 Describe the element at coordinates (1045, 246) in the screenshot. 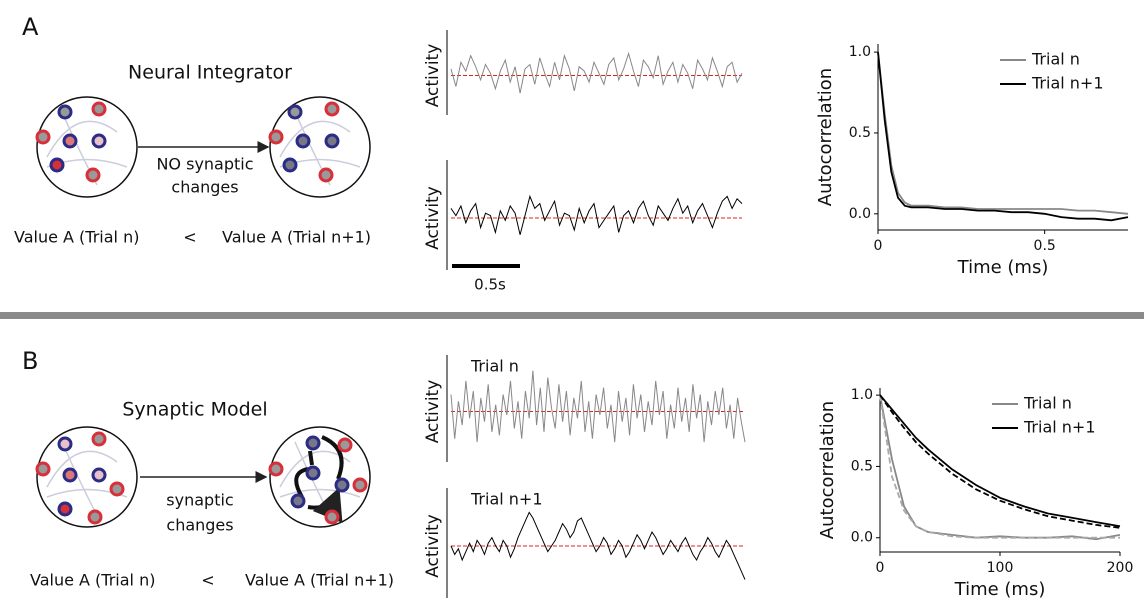

I see `x-tick-label: 0.5` at that location.